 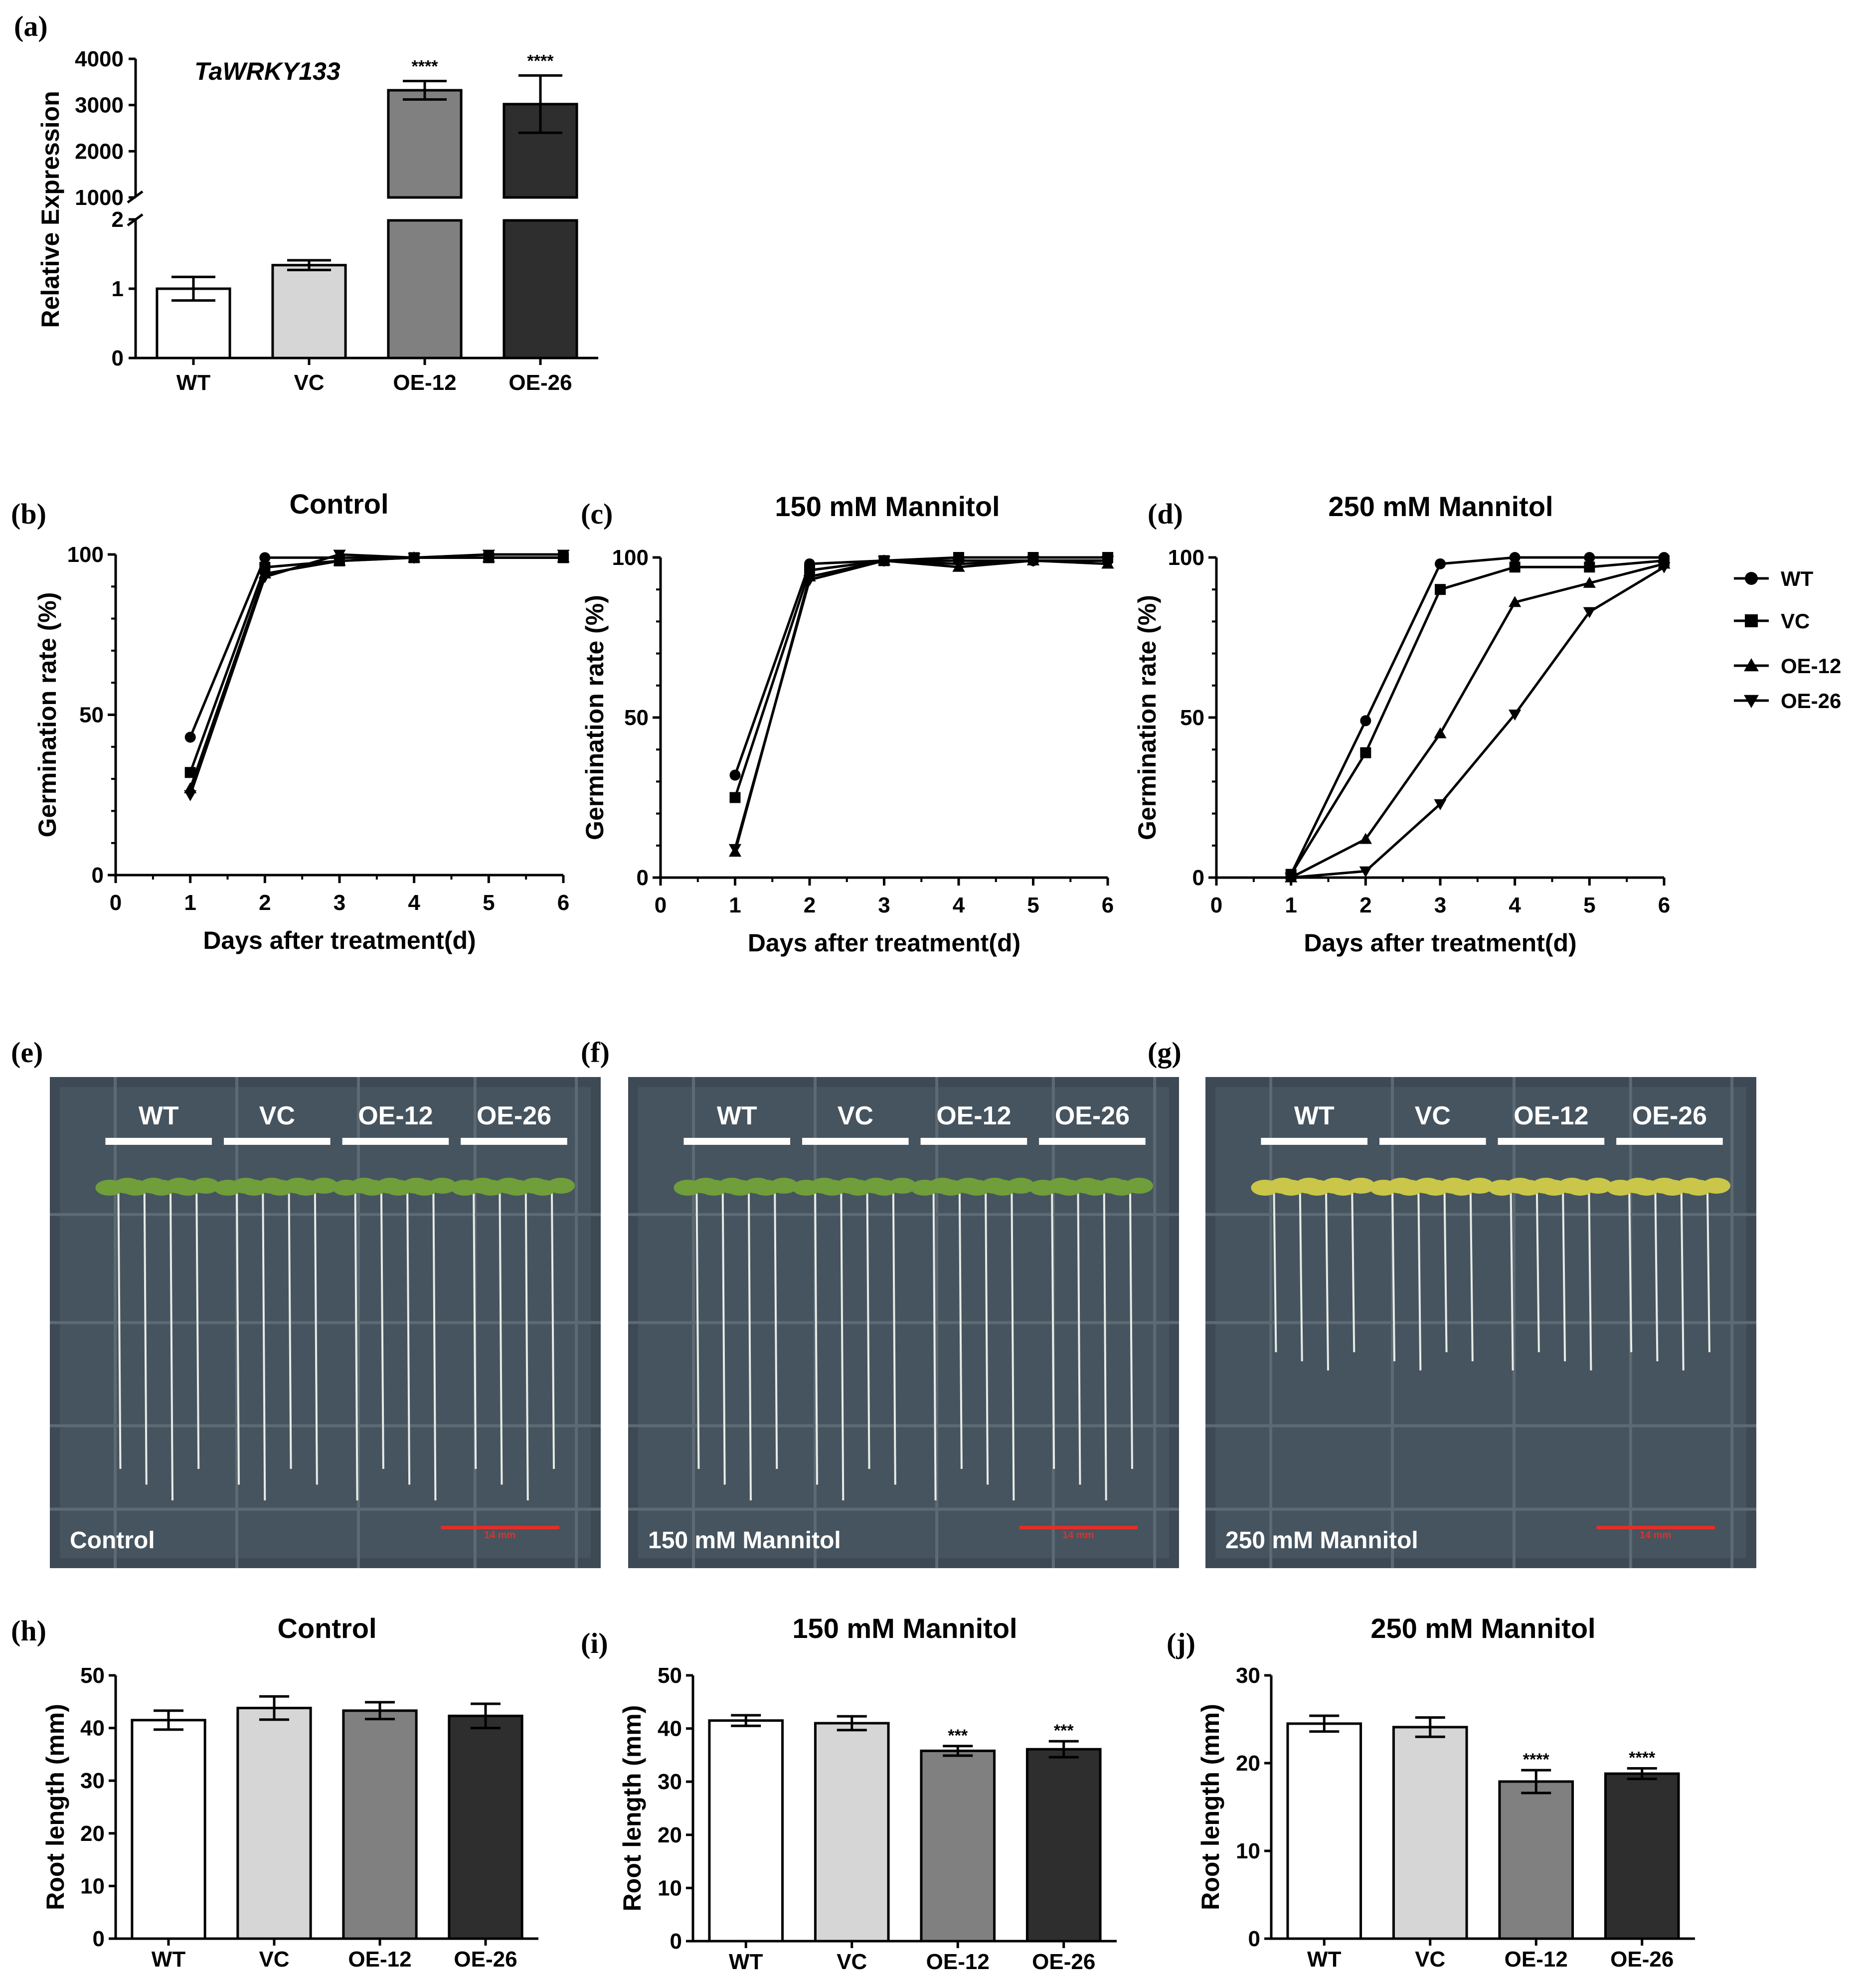 What do you see at coordinates (921, 667) in the screenshot?
I see `series-line-wt` at bounding box center [921, 667].